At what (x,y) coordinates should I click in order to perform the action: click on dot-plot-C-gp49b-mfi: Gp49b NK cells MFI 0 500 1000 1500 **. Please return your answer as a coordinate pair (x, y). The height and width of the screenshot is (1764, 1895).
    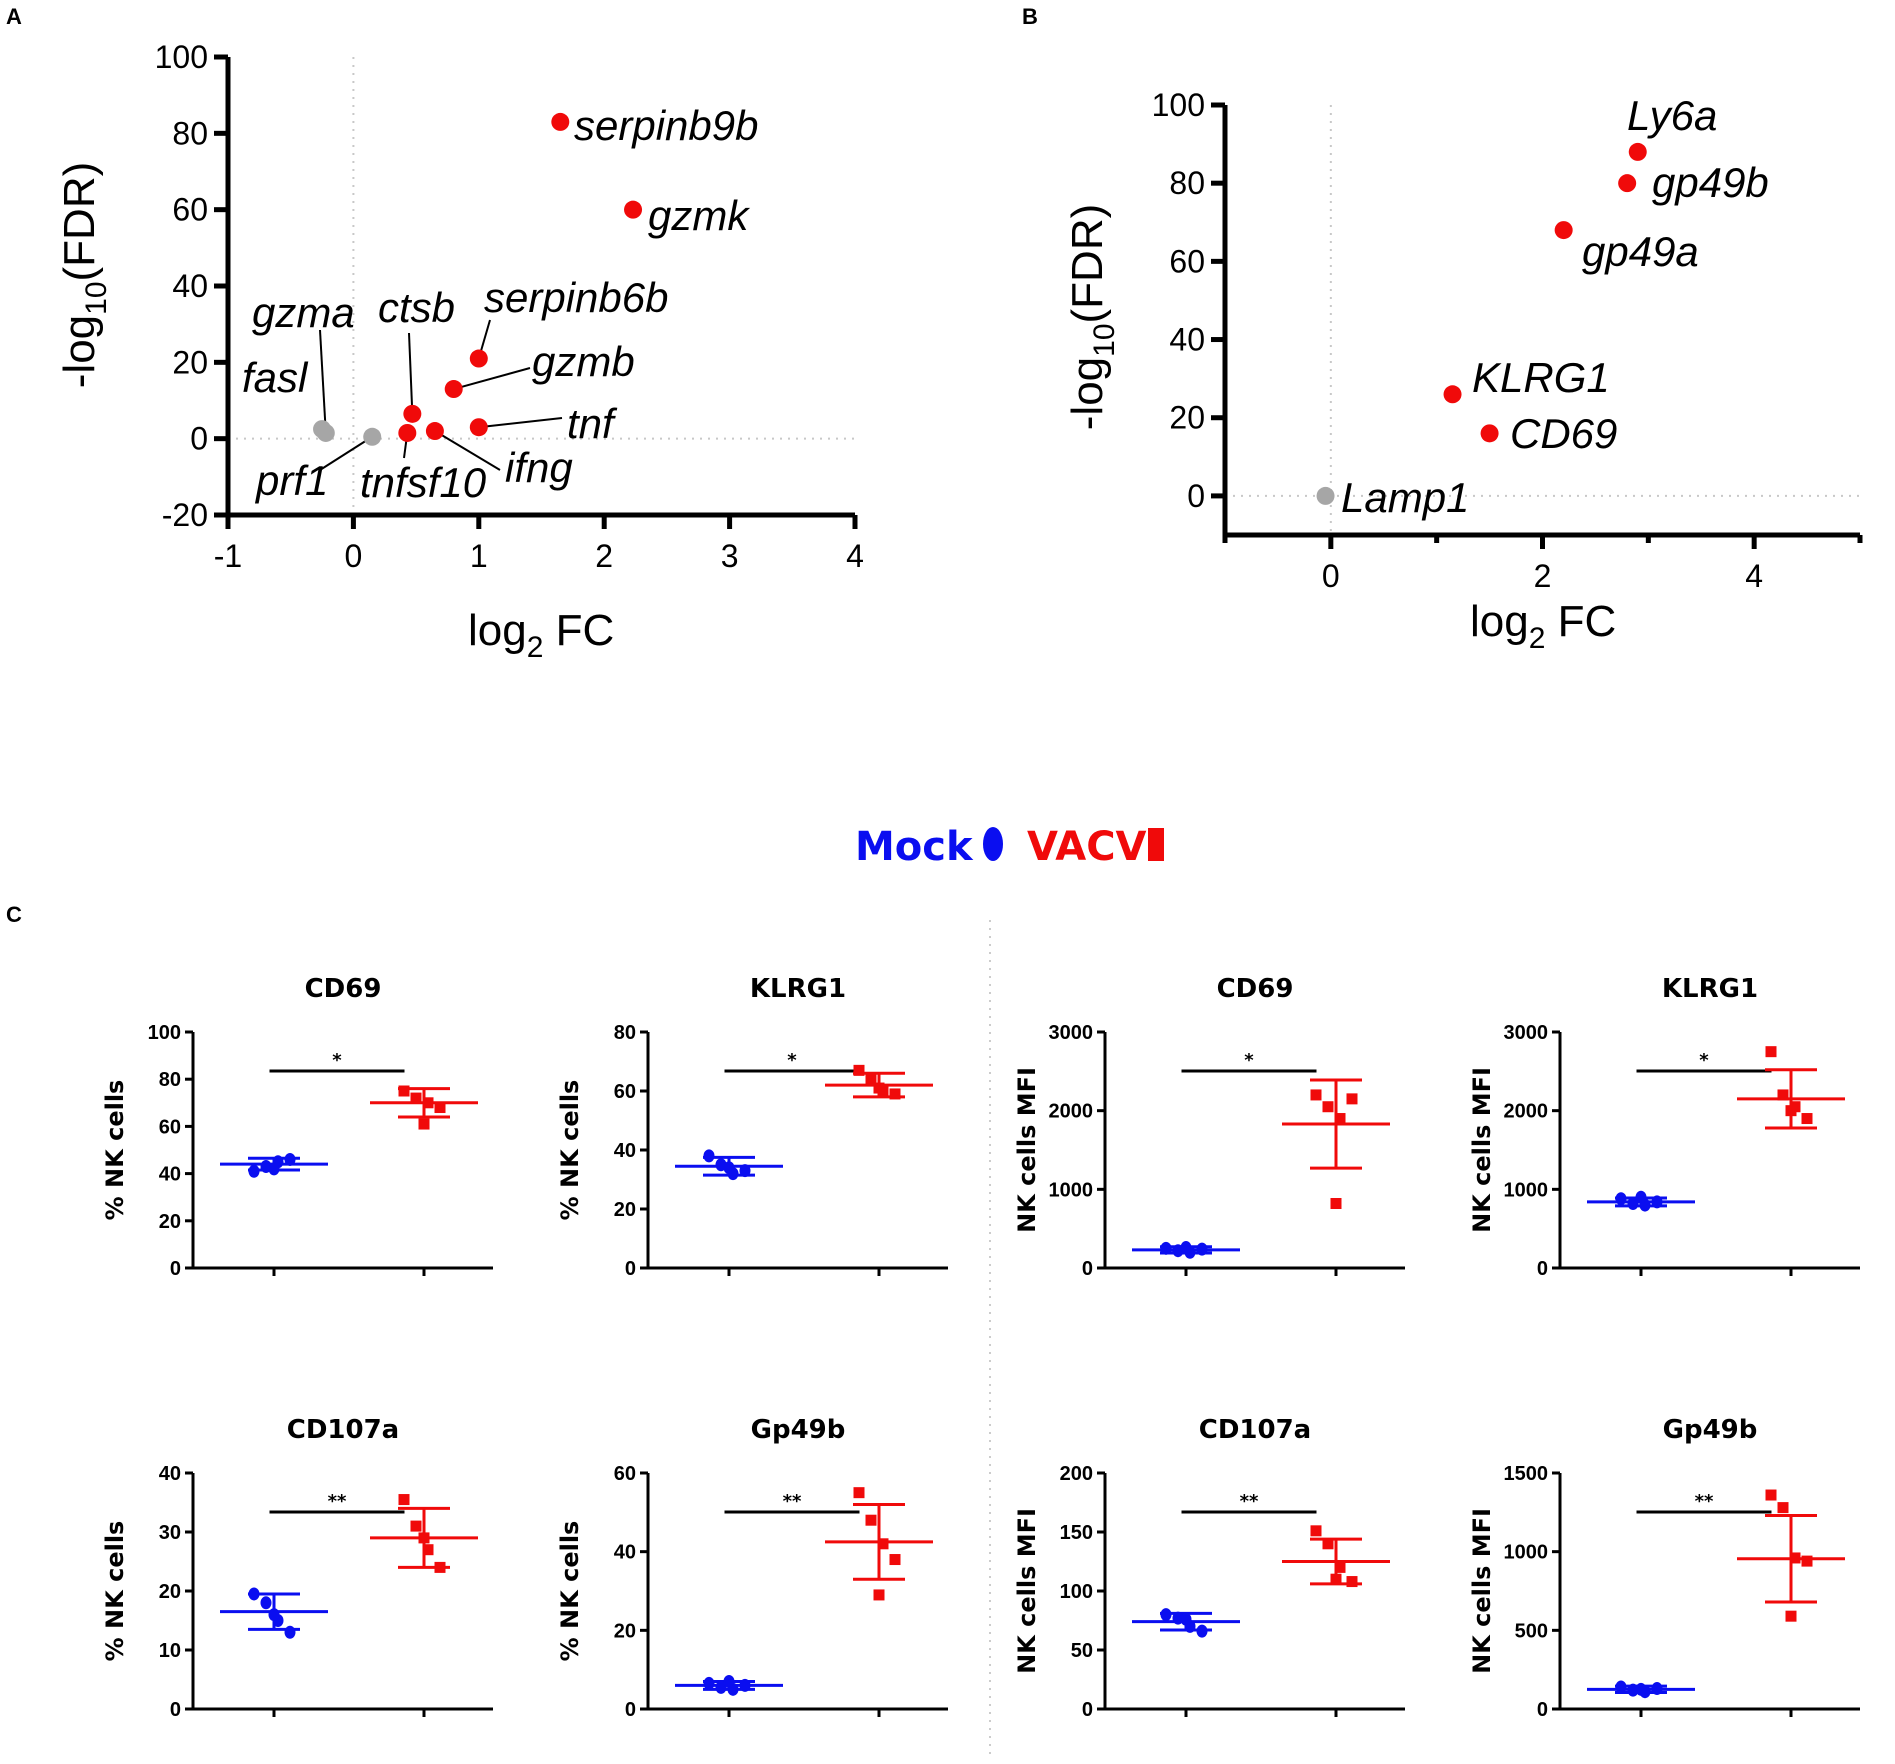
    Looking at the image, I should click on (1664, 1568).